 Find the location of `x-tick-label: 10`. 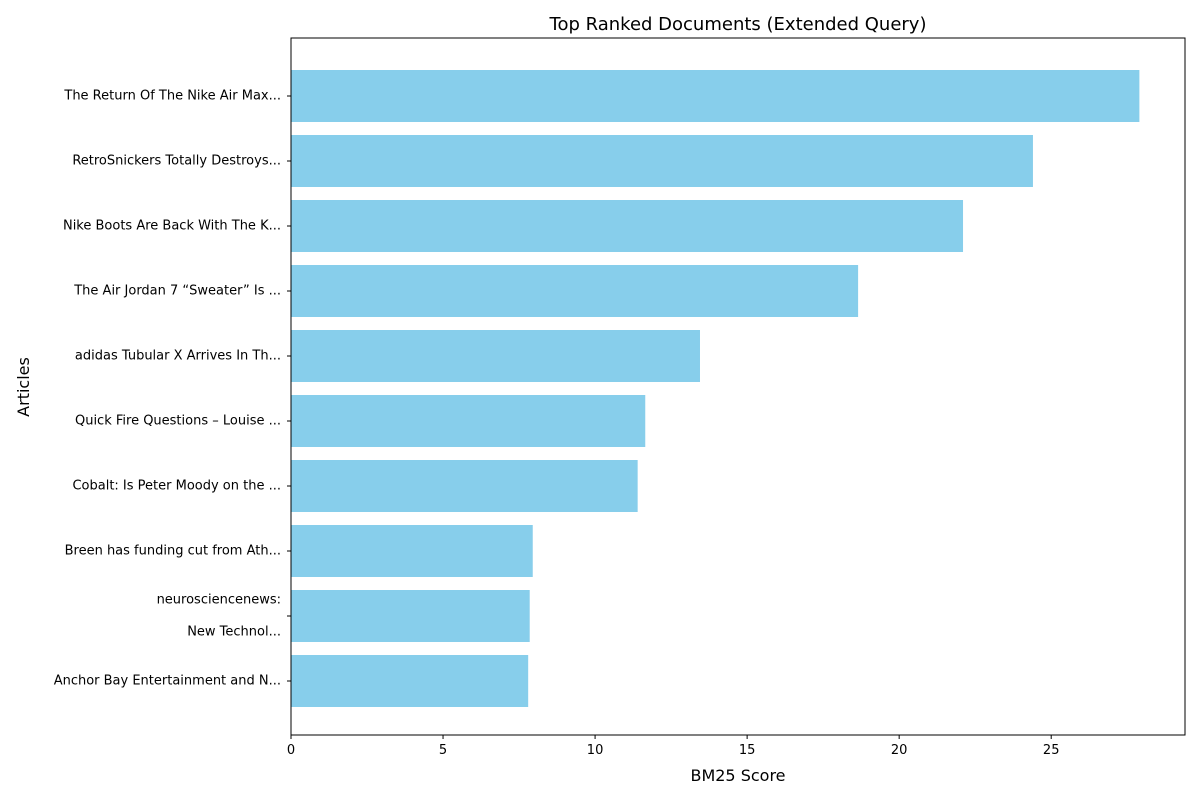

x-tick-label: 10 is located at coordinates (595, 750).